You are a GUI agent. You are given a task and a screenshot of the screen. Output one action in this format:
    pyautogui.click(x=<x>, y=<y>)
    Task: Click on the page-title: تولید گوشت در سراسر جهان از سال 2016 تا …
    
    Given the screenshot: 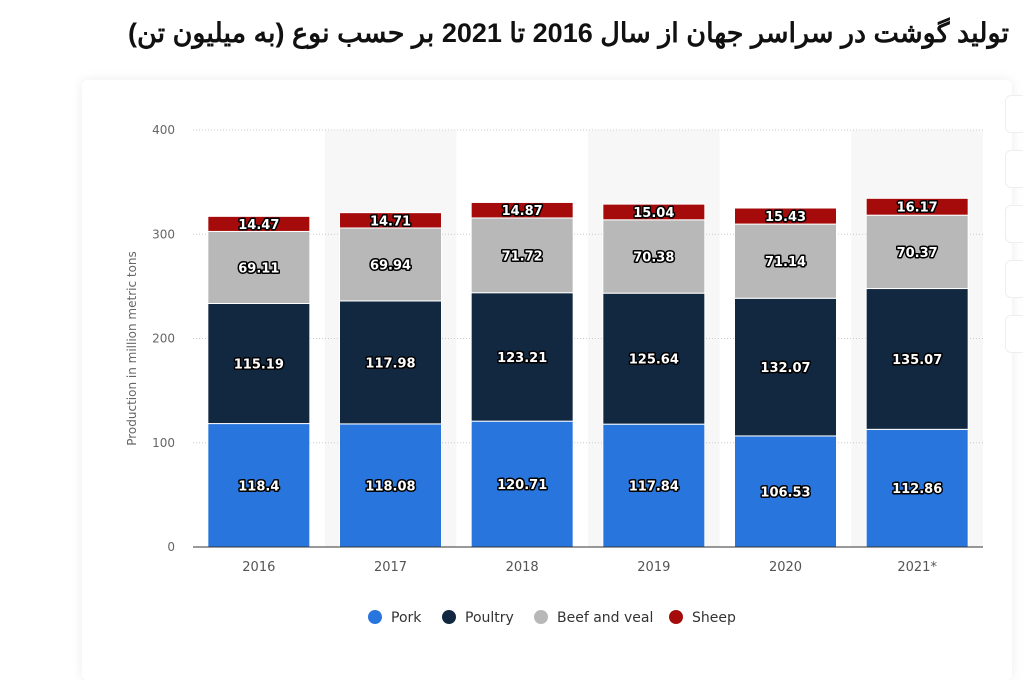 What is the action you would take?
    pyautogui.click(x=568, y=33)
    